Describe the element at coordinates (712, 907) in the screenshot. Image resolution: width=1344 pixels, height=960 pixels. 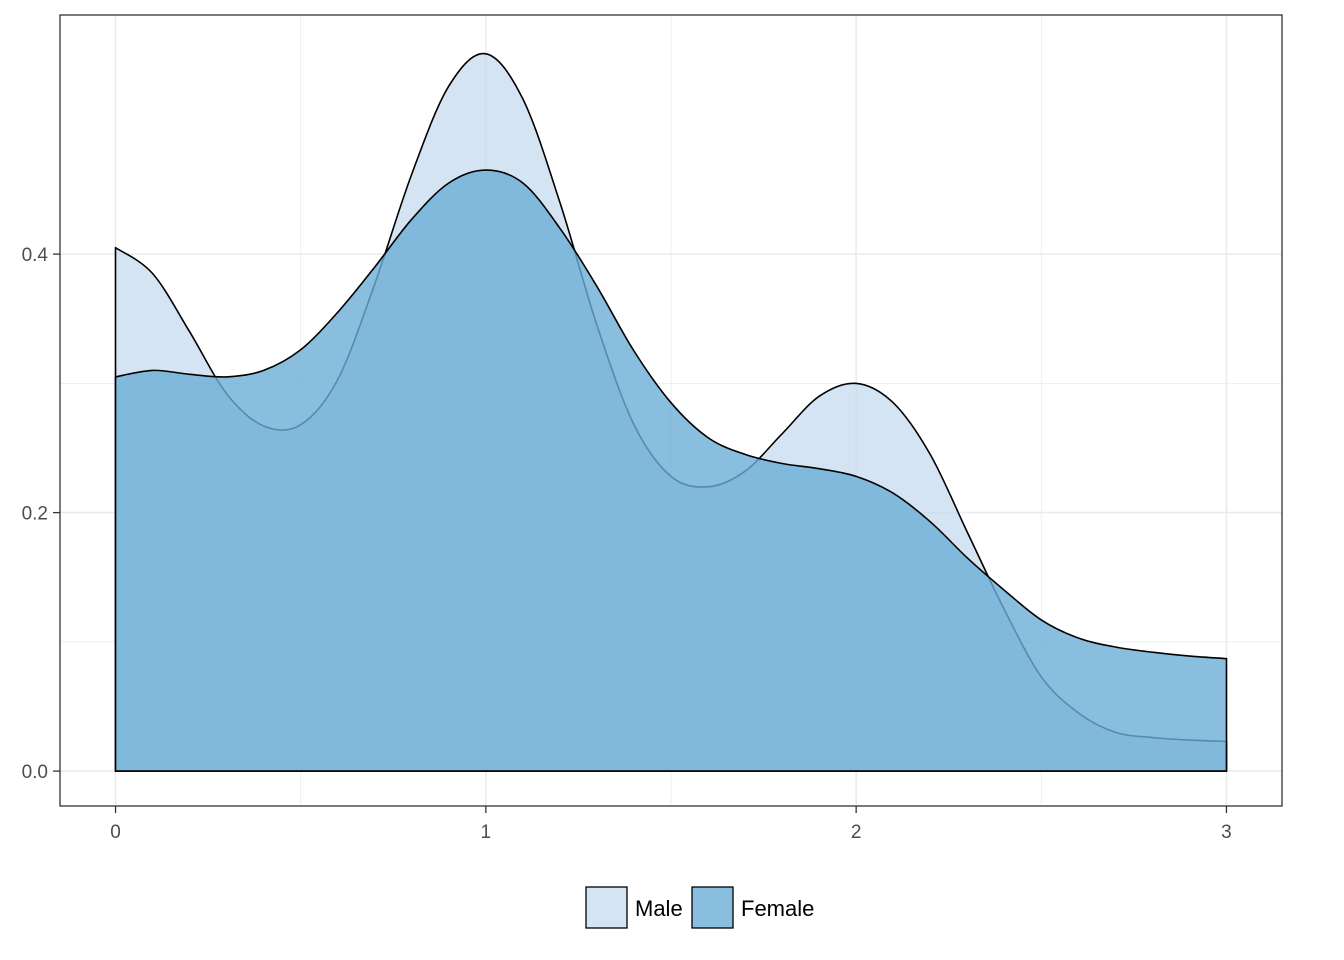
I see `legend-key-female` at that location.